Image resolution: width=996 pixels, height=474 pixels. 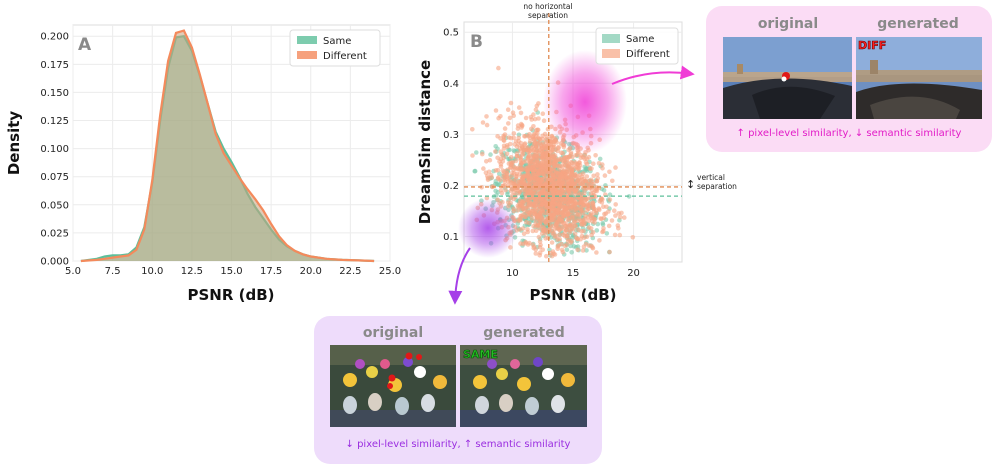 What do you see at coordinates (451, 237) in the screenshot?
I see `scatter-y-tick-label: 0.1` at bounding box center [451, 237].